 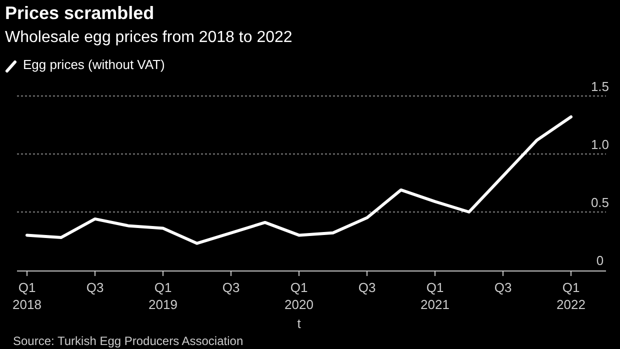 I want to click on chart-subtitle: Wholesale egg prices from 2018 to 2022, so click(x=148, y=37).